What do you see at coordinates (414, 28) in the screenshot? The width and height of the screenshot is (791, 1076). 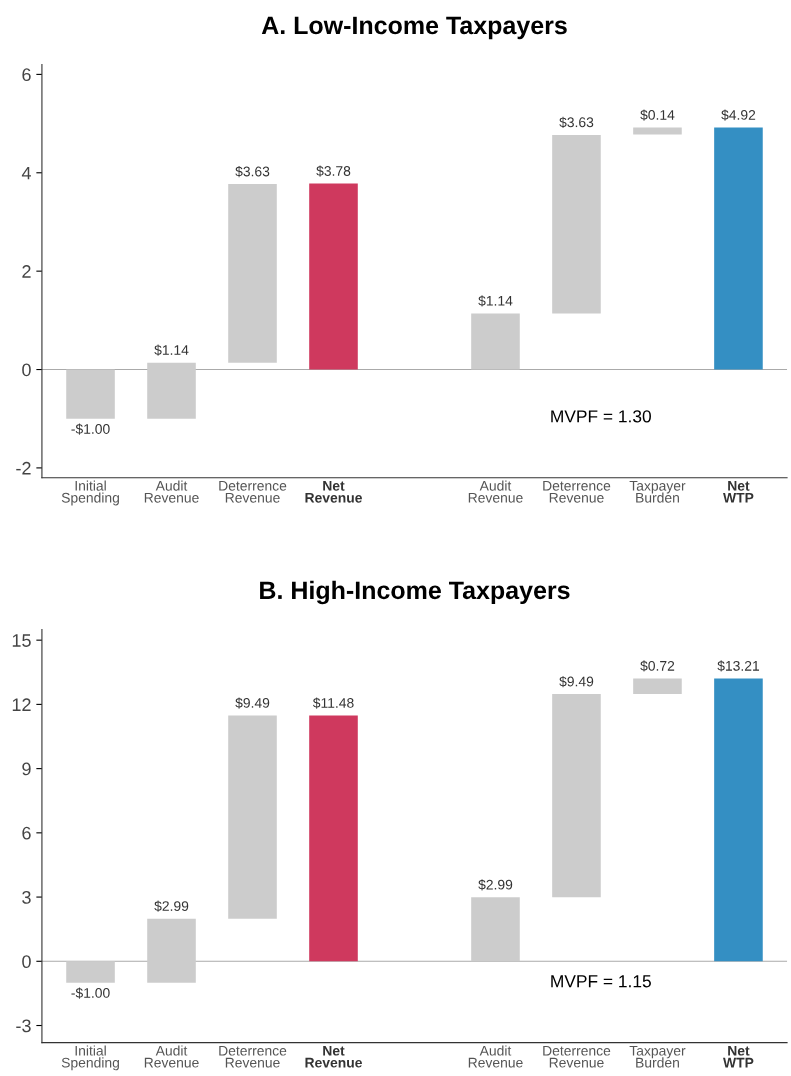 I see `chart-title: A. Low-Income Taxpayers` at bounding box center [414, 28].